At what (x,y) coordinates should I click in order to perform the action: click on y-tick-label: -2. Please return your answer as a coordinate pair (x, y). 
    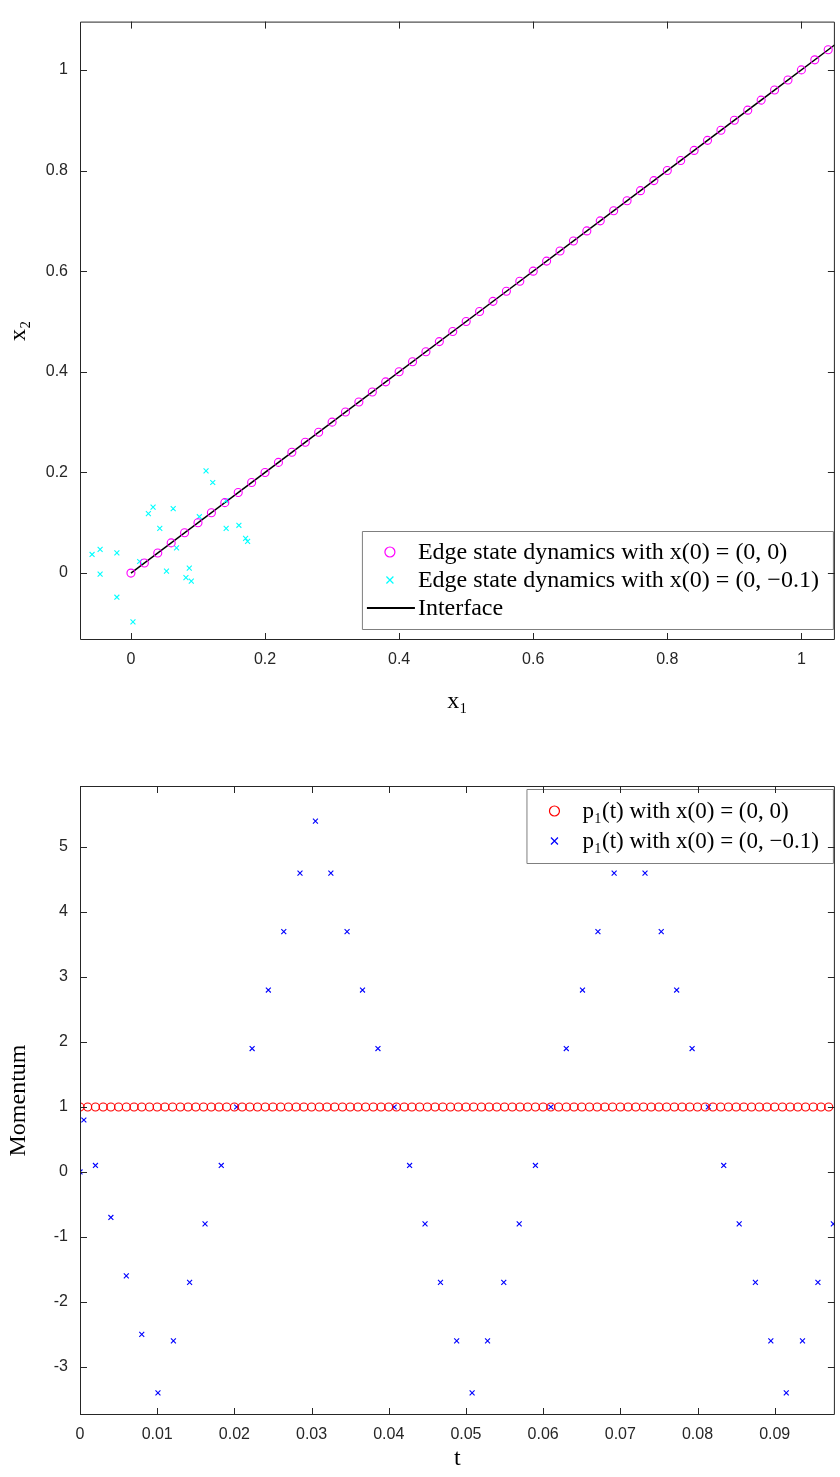
    Looking at the image, I should click on (61, 1301).